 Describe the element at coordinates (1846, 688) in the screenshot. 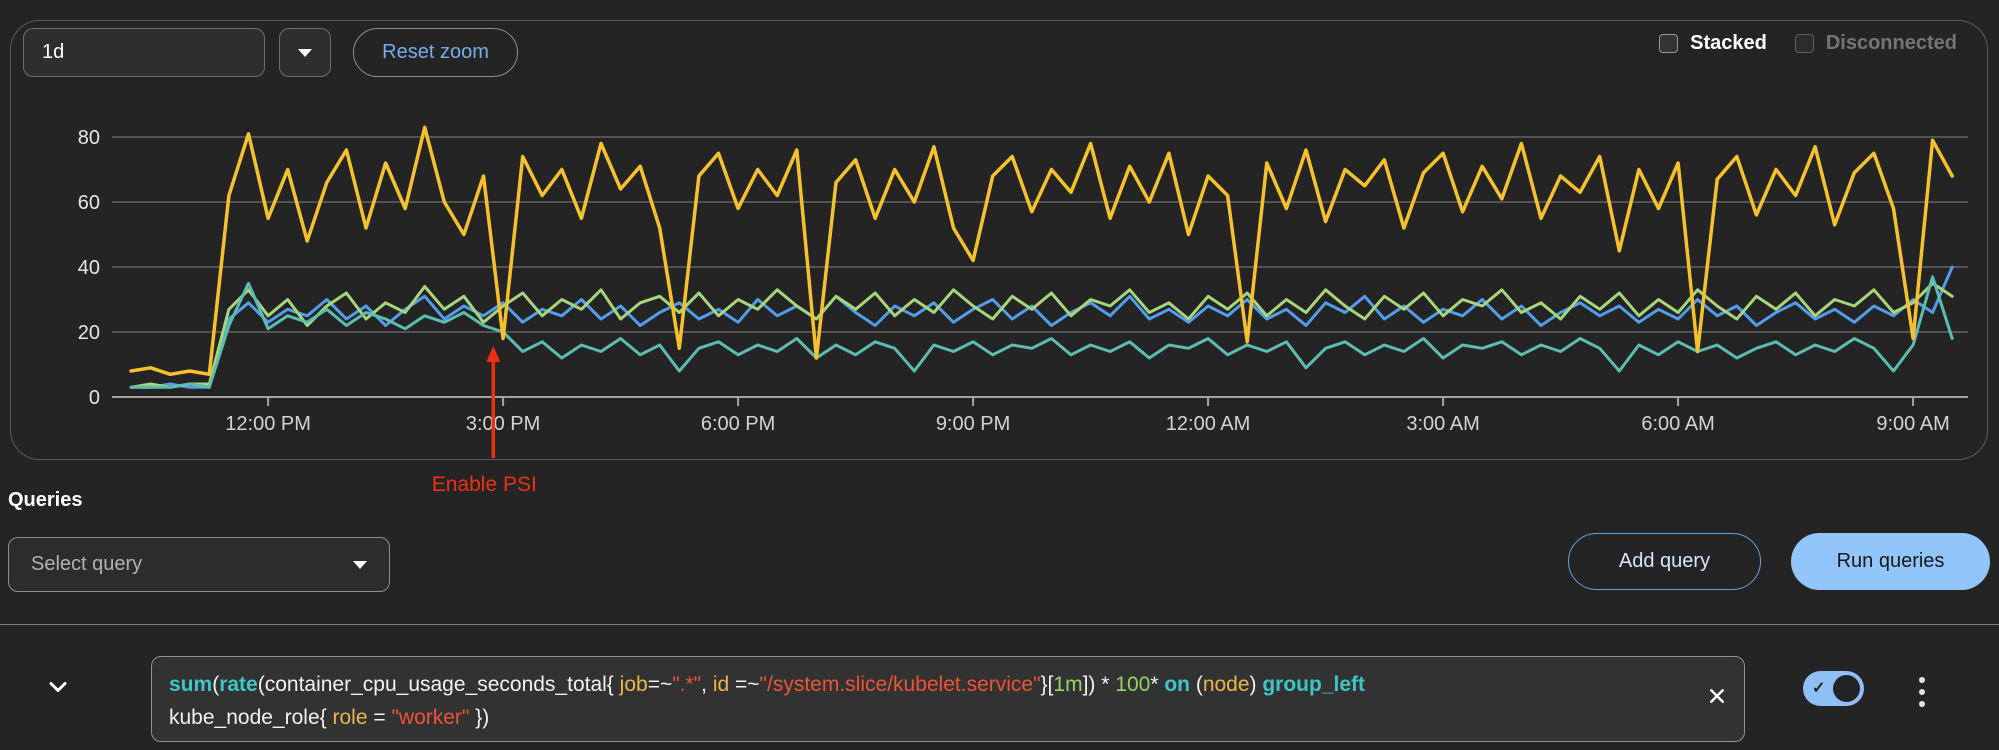

I see `toggle-knob` at that location.